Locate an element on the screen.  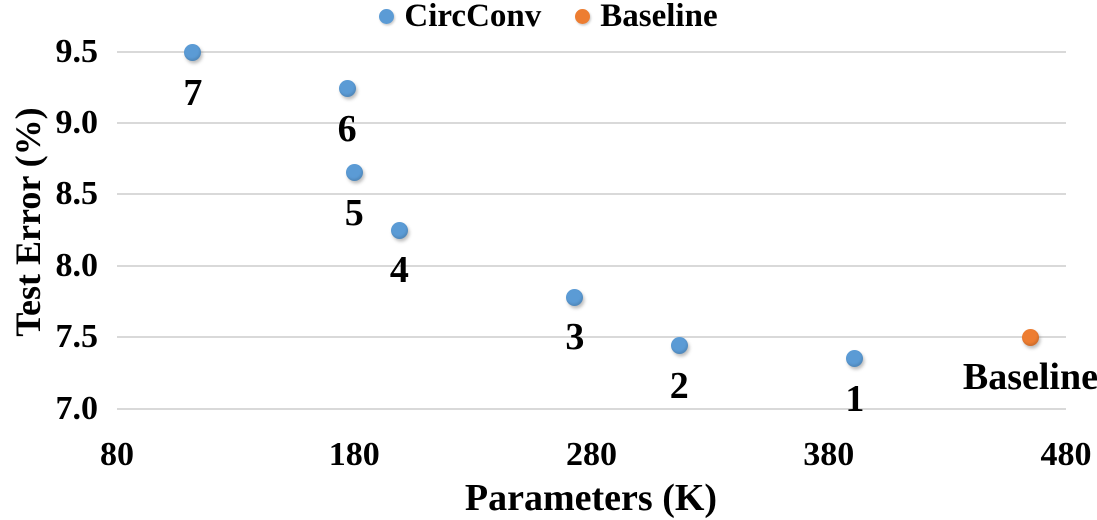
legend-label-baseline: Baseline is located at coordinates (659, 17).